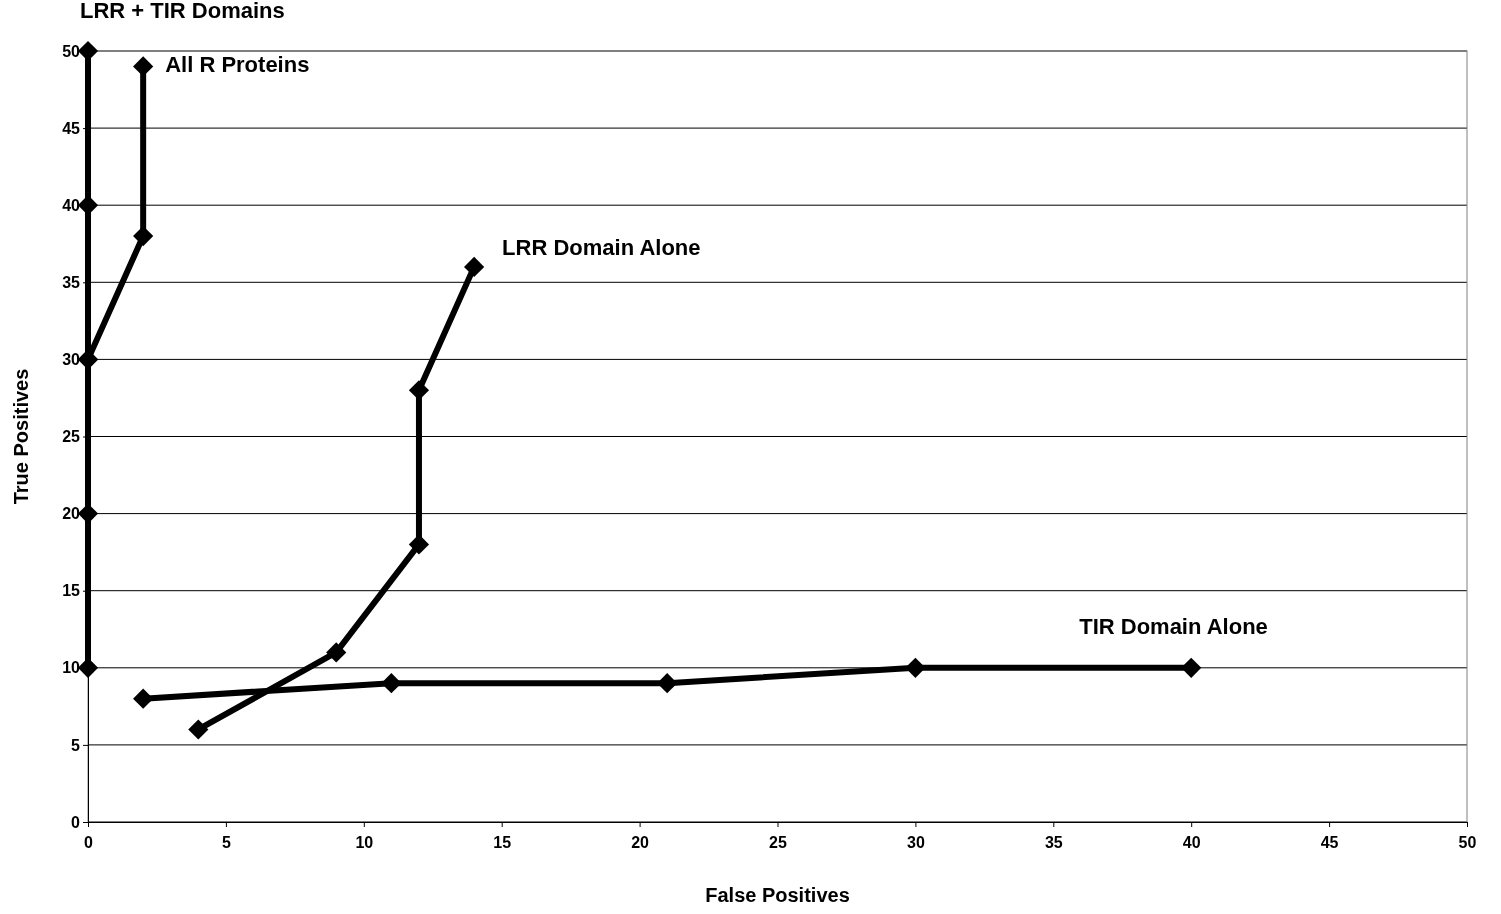 Image resolution: width=1501 pixels, height=914 pixels. I want to click on y-tick-label: 5, so click(76, 745).